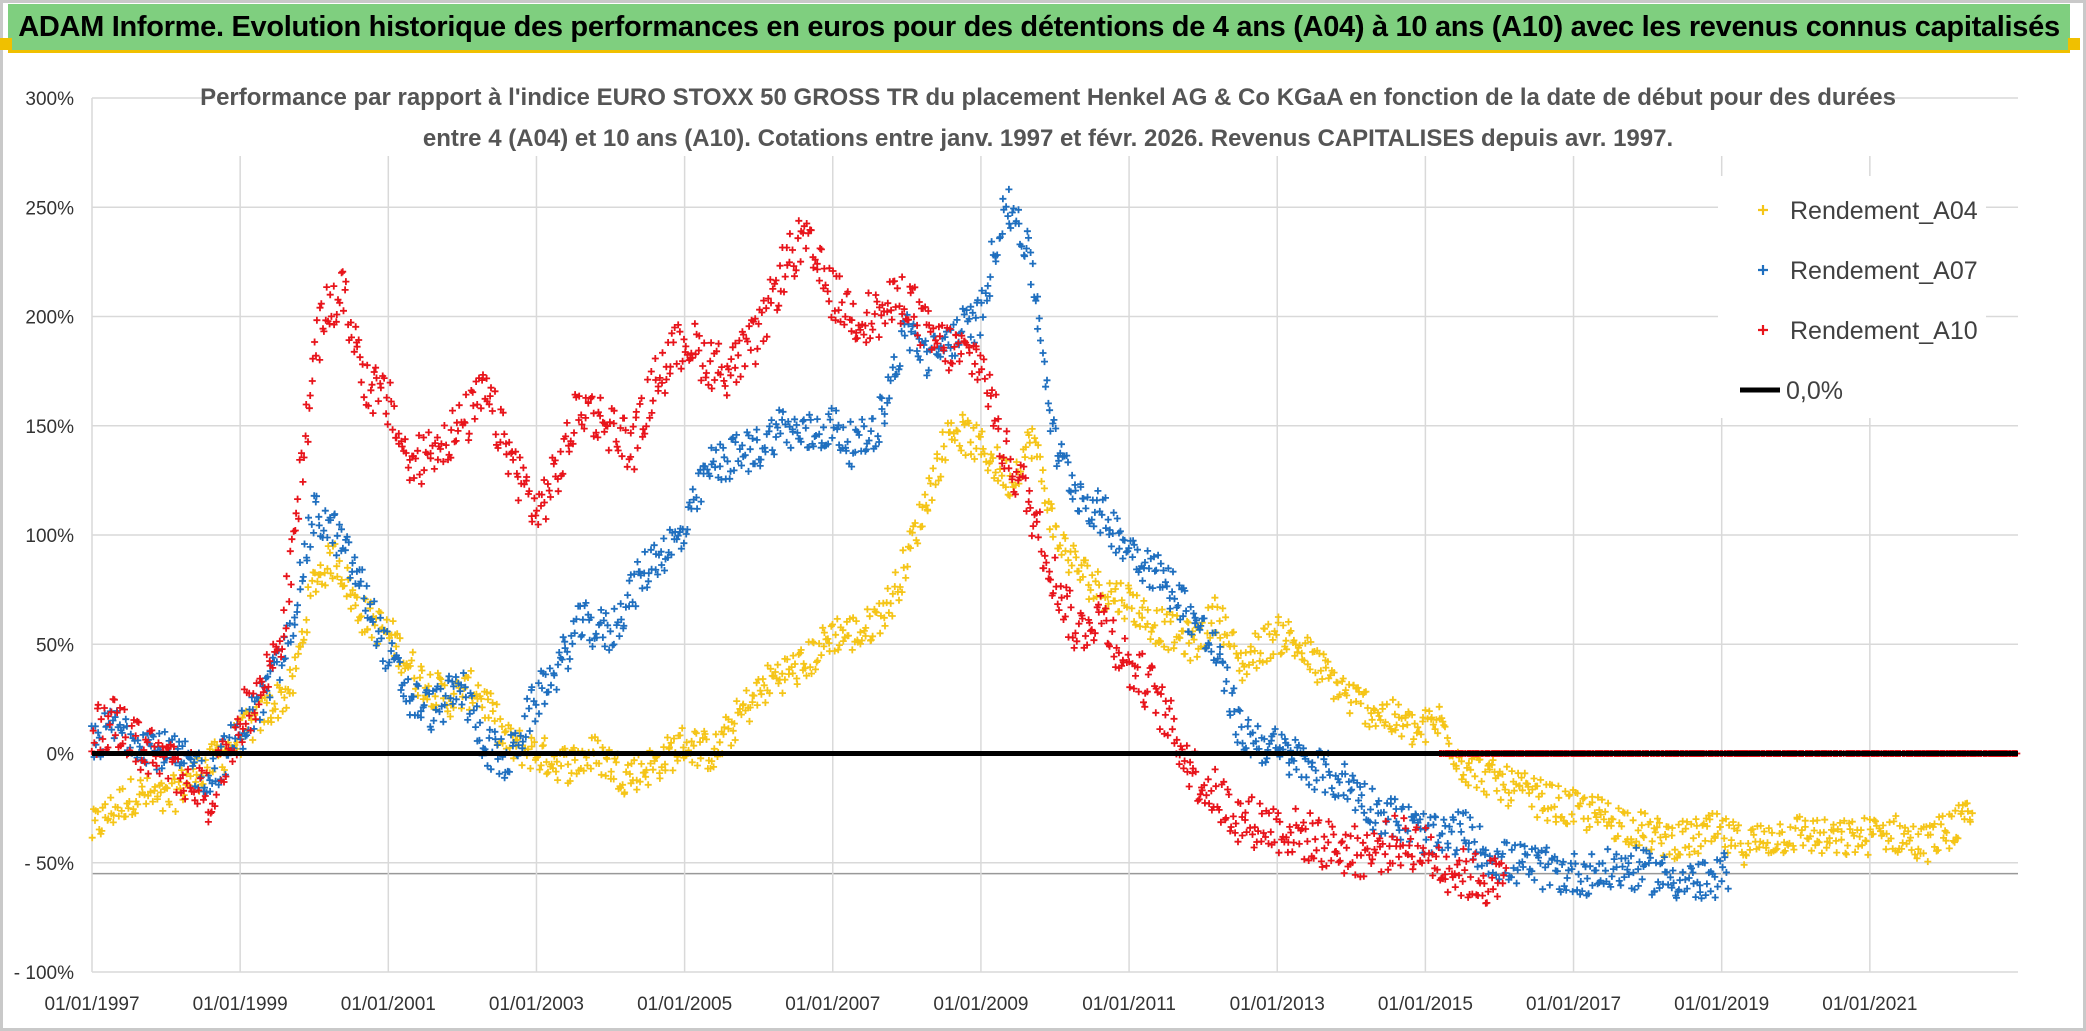  I want to click on y-tick-label: 100%, so click(49, 536).